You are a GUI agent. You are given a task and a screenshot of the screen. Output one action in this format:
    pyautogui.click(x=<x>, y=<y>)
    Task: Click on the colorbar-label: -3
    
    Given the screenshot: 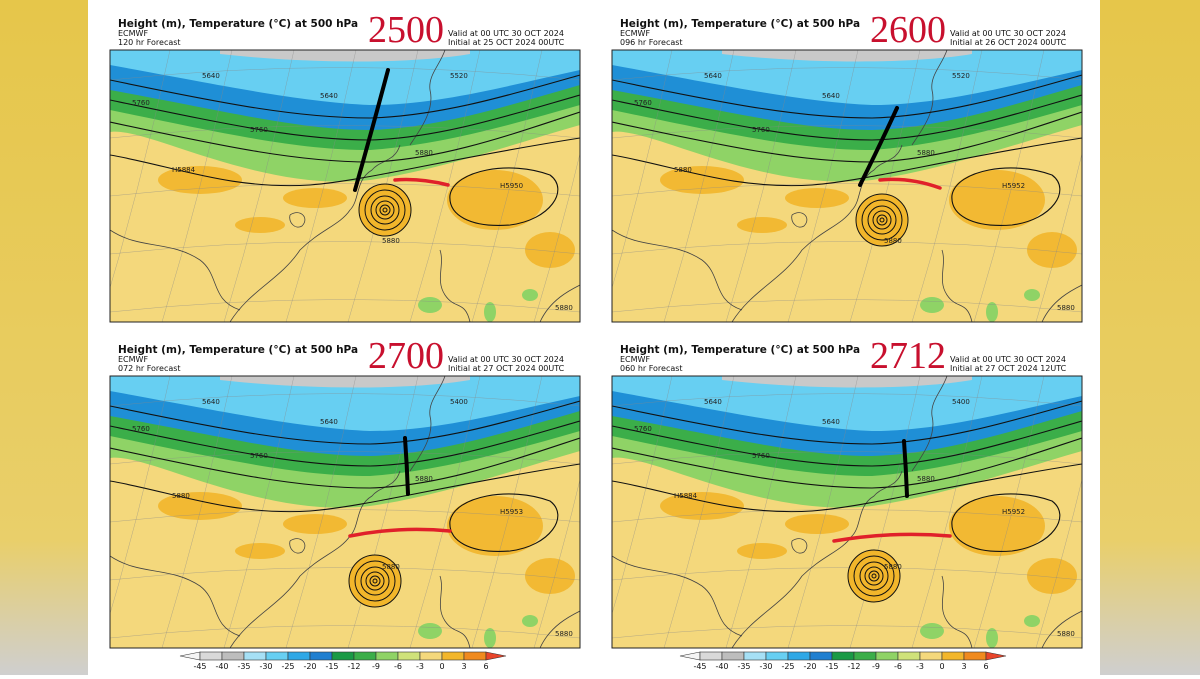 What is the action you would take?
    pyautogui.click(x=420, y=666)
    